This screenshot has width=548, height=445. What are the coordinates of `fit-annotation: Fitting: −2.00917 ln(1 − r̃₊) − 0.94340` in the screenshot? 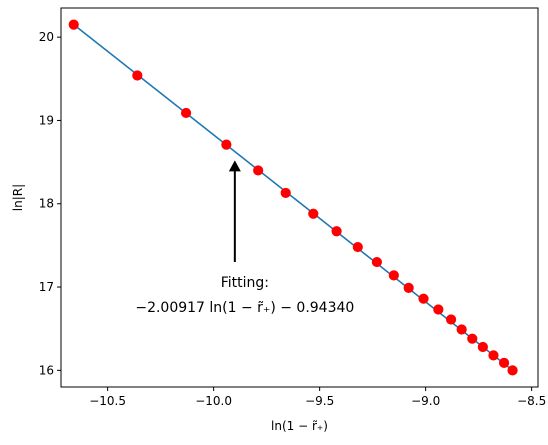 It's located at (244, 238).